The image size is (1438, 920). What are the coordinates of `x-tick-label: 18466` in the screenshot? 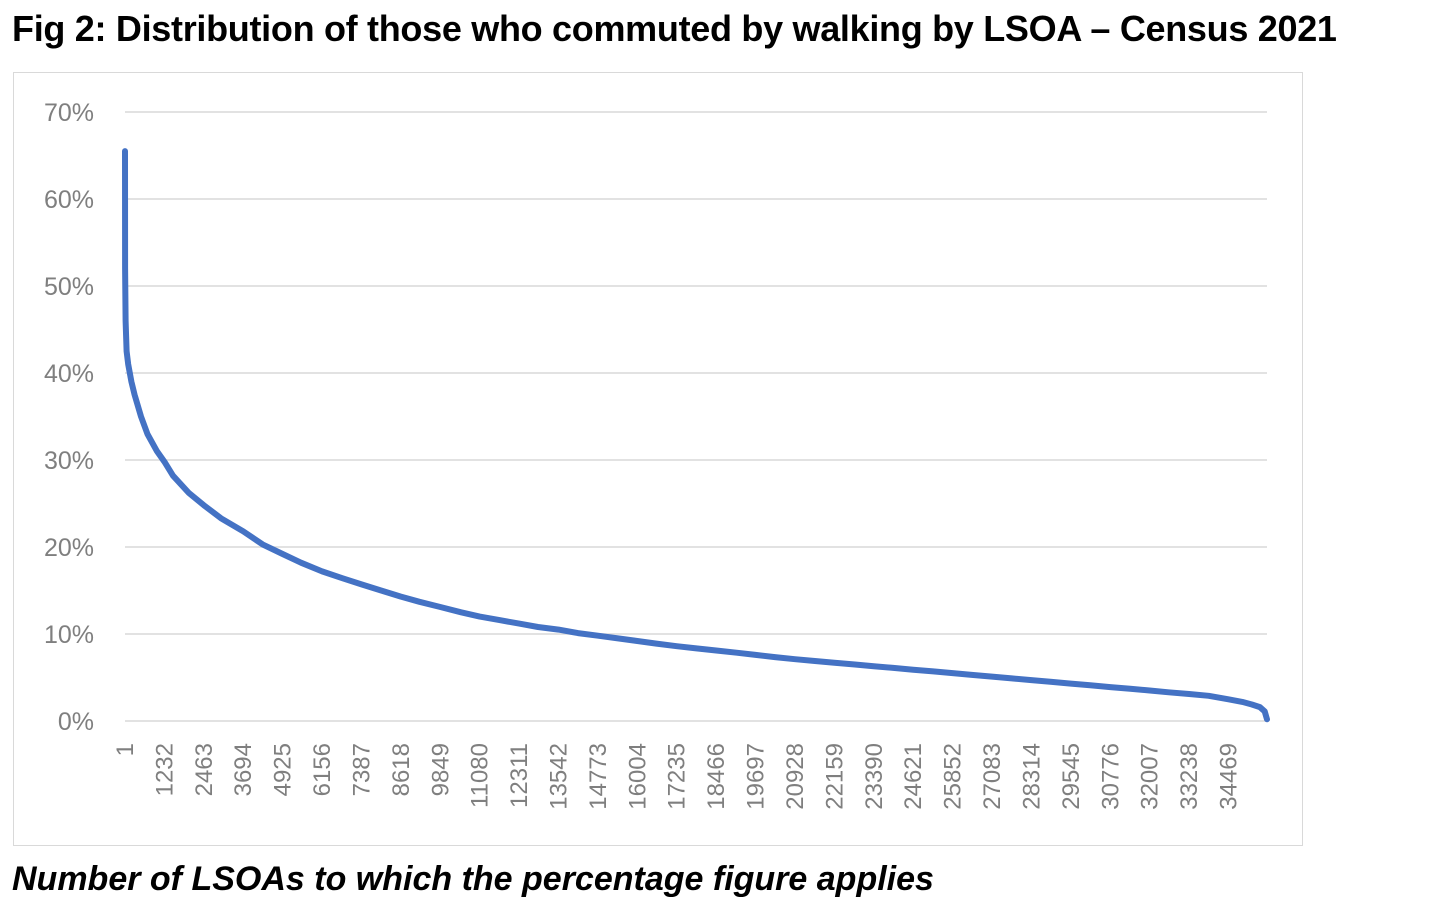 It's located at (716, 776).